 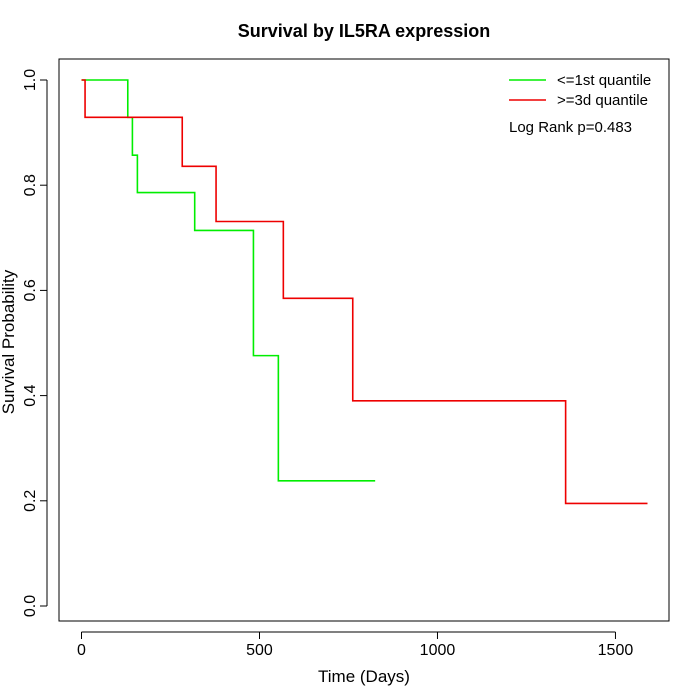 I want to click on legend-label: >=3d quantile, so click(x=602, y=100).